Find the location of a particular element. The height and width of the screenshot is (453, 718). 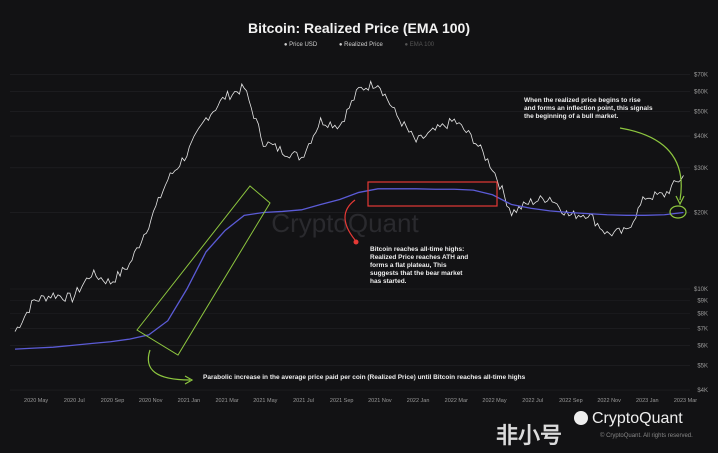

red-box-annotation is located at coordinates (432, 194).